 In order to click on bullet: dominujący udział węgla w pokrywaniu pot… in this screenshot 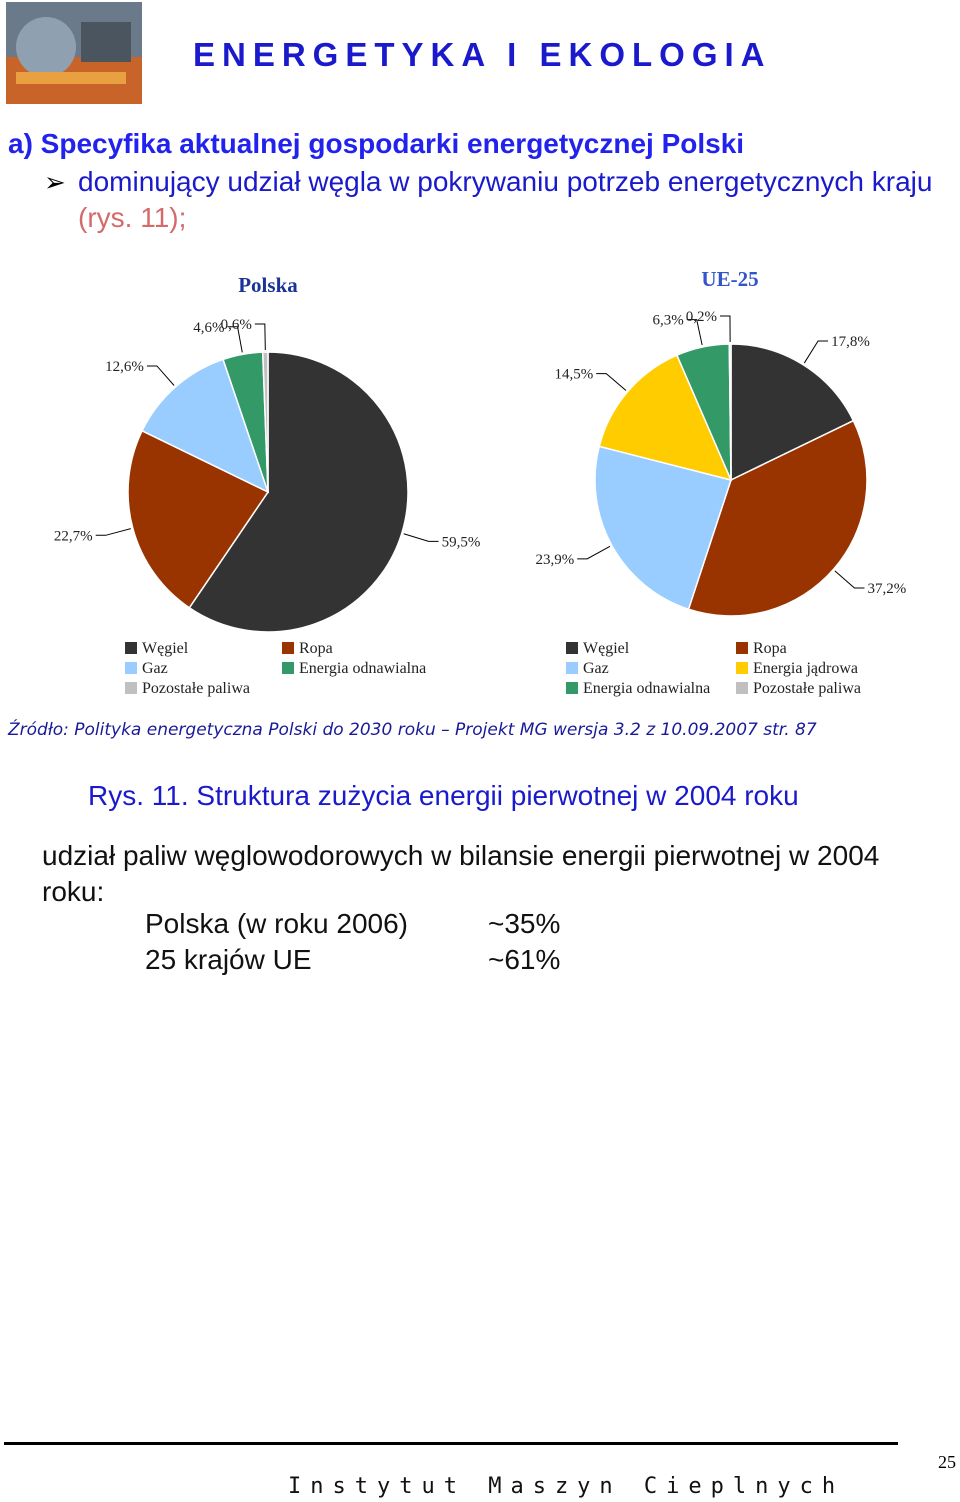, I will do `click(518, 200)`.